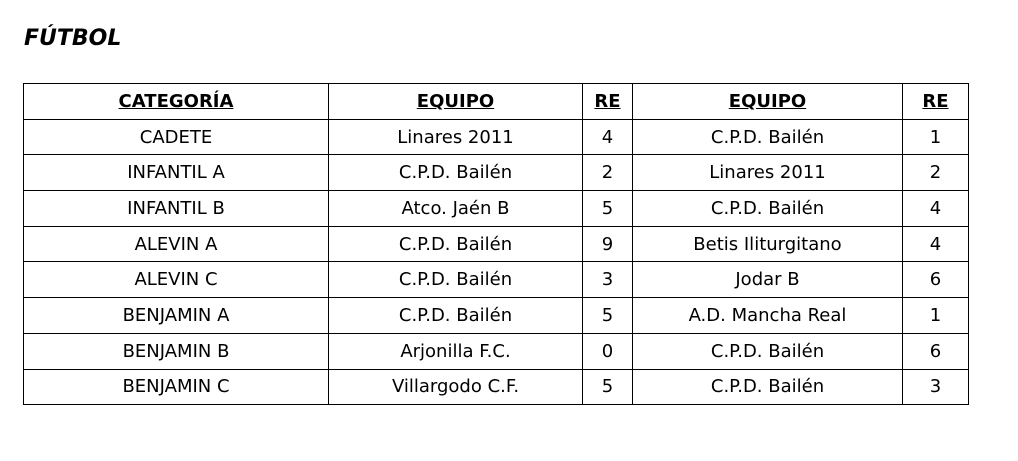 Image resolution: width=1018 pixels, height=461 pixels. I want to click on table-row: INFANTIL A C.P.D. Bailén 2 Linares 2011 2, so click(496, 173).